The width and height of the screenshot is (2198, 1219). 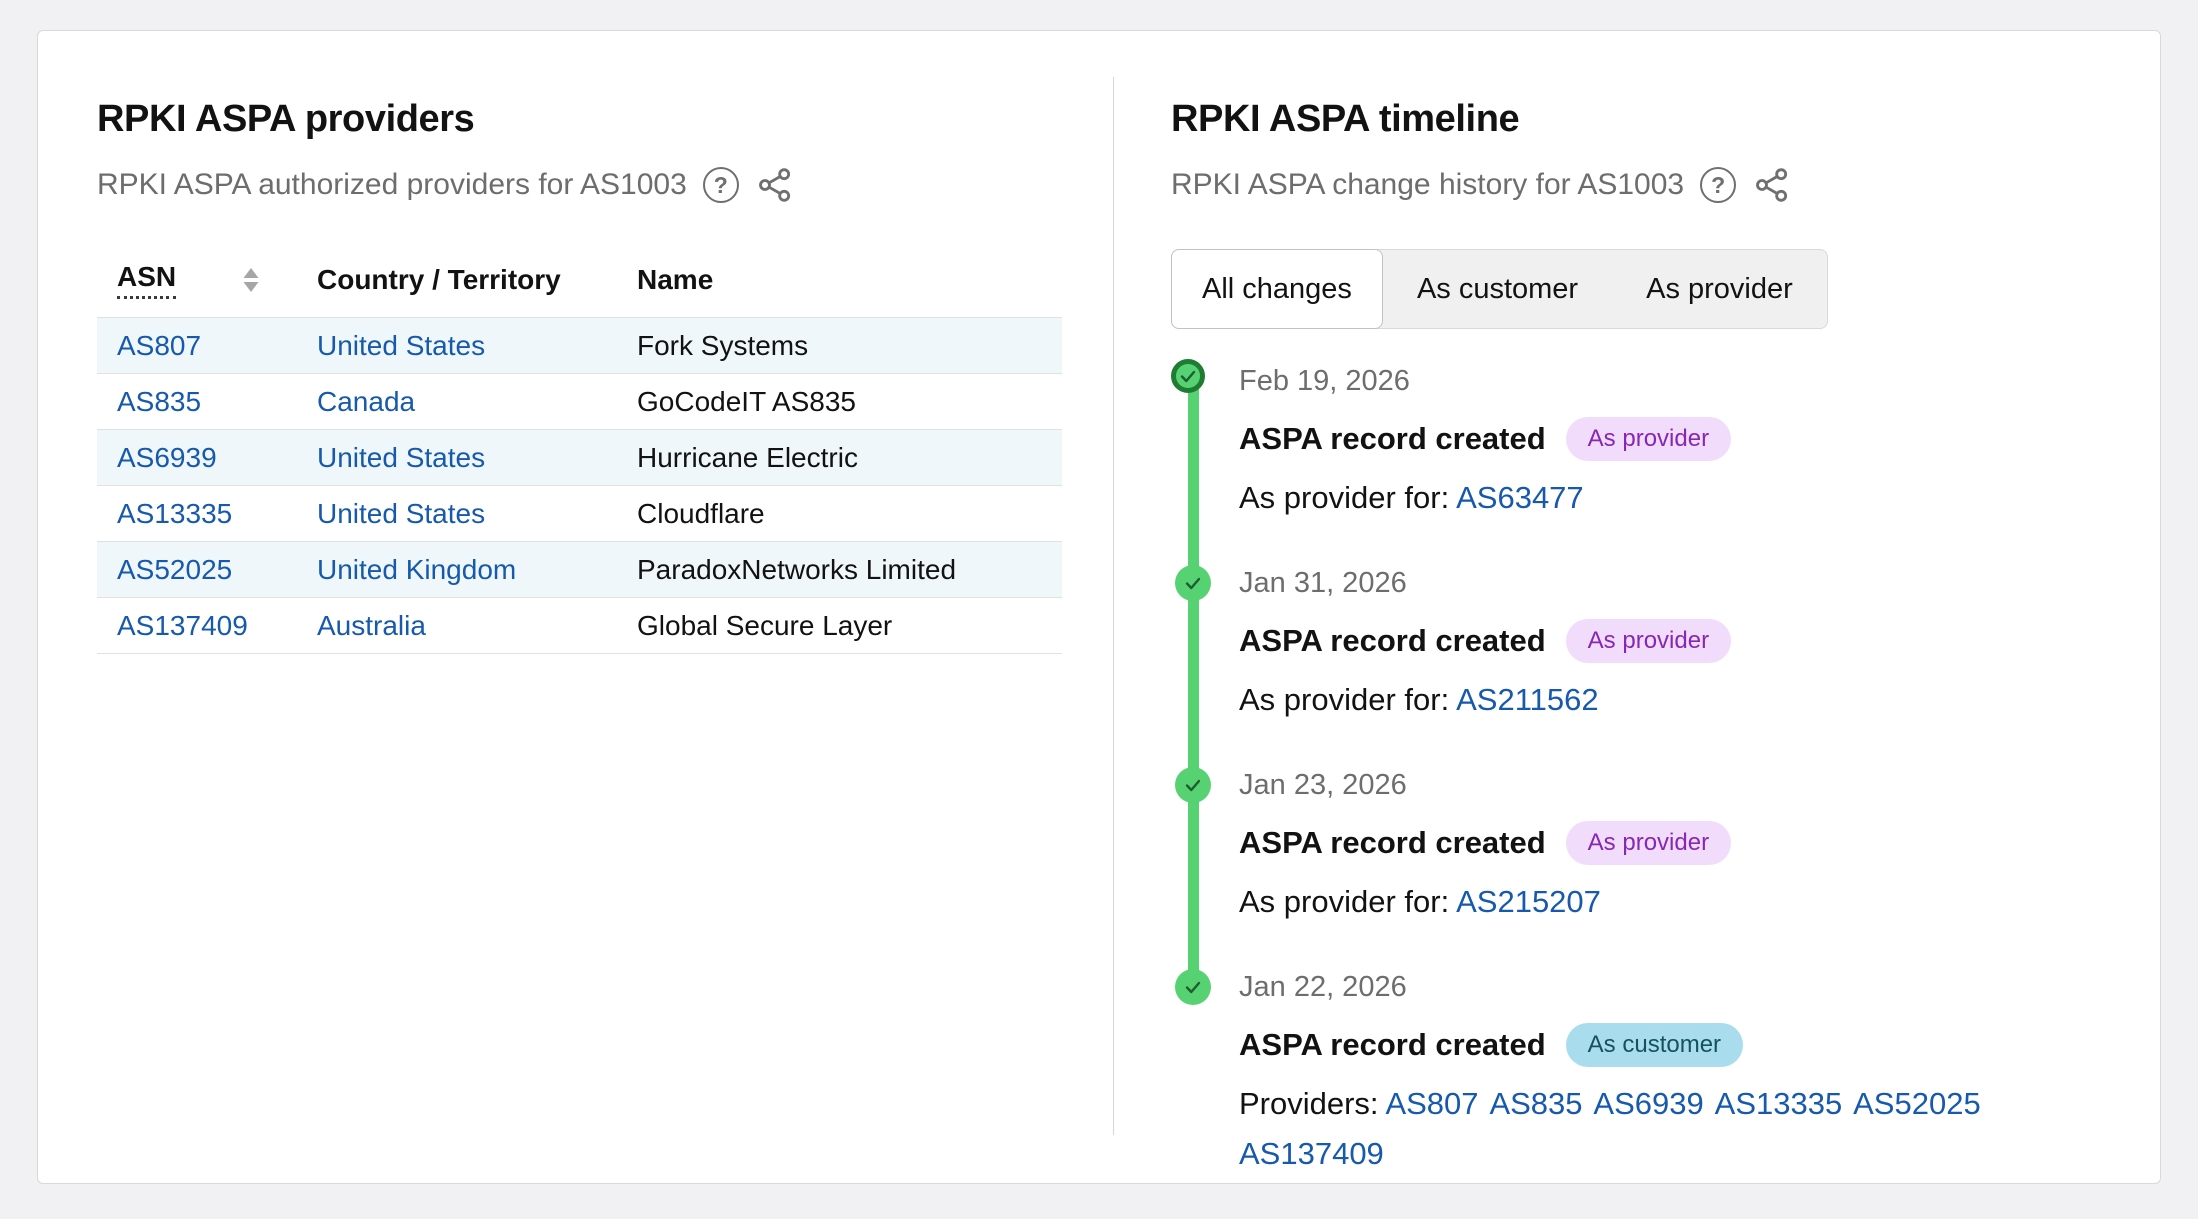 What do you see at coordinates (839, 345) in the screenshot?
I see `provider-name: Fork Systems` at bounding box center [839, 345].